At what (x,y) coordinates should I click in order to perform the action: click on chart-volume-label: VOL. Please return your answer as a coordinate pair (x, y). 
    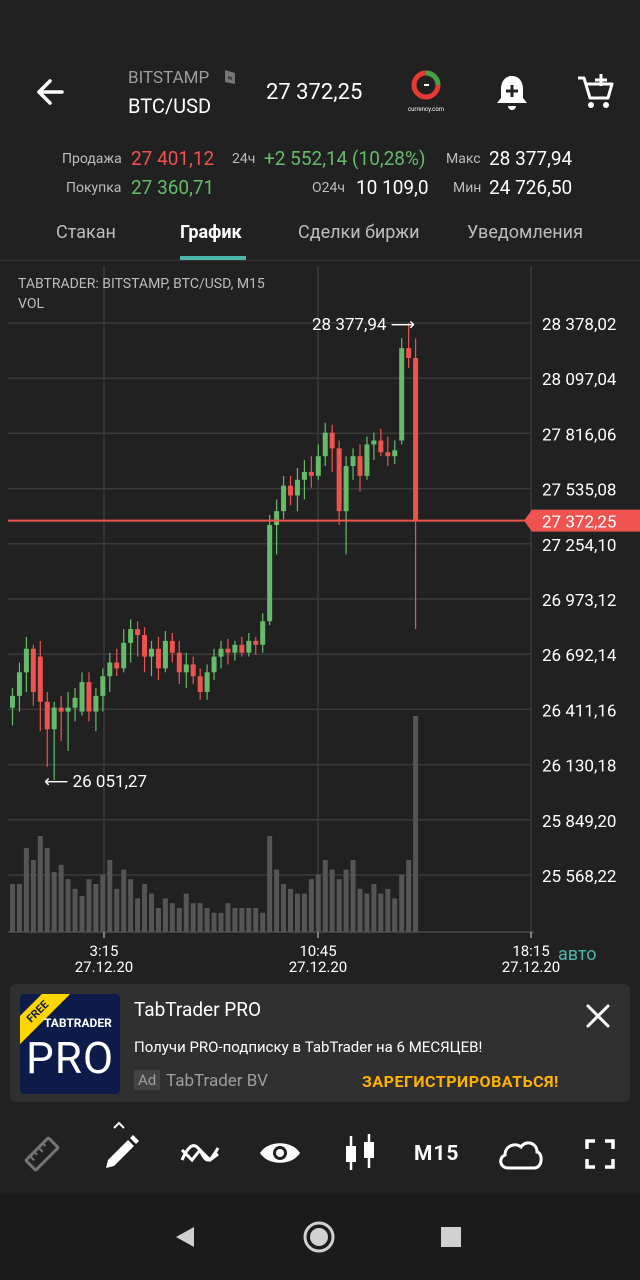
    Looking at the image, I should click on (31, 304).